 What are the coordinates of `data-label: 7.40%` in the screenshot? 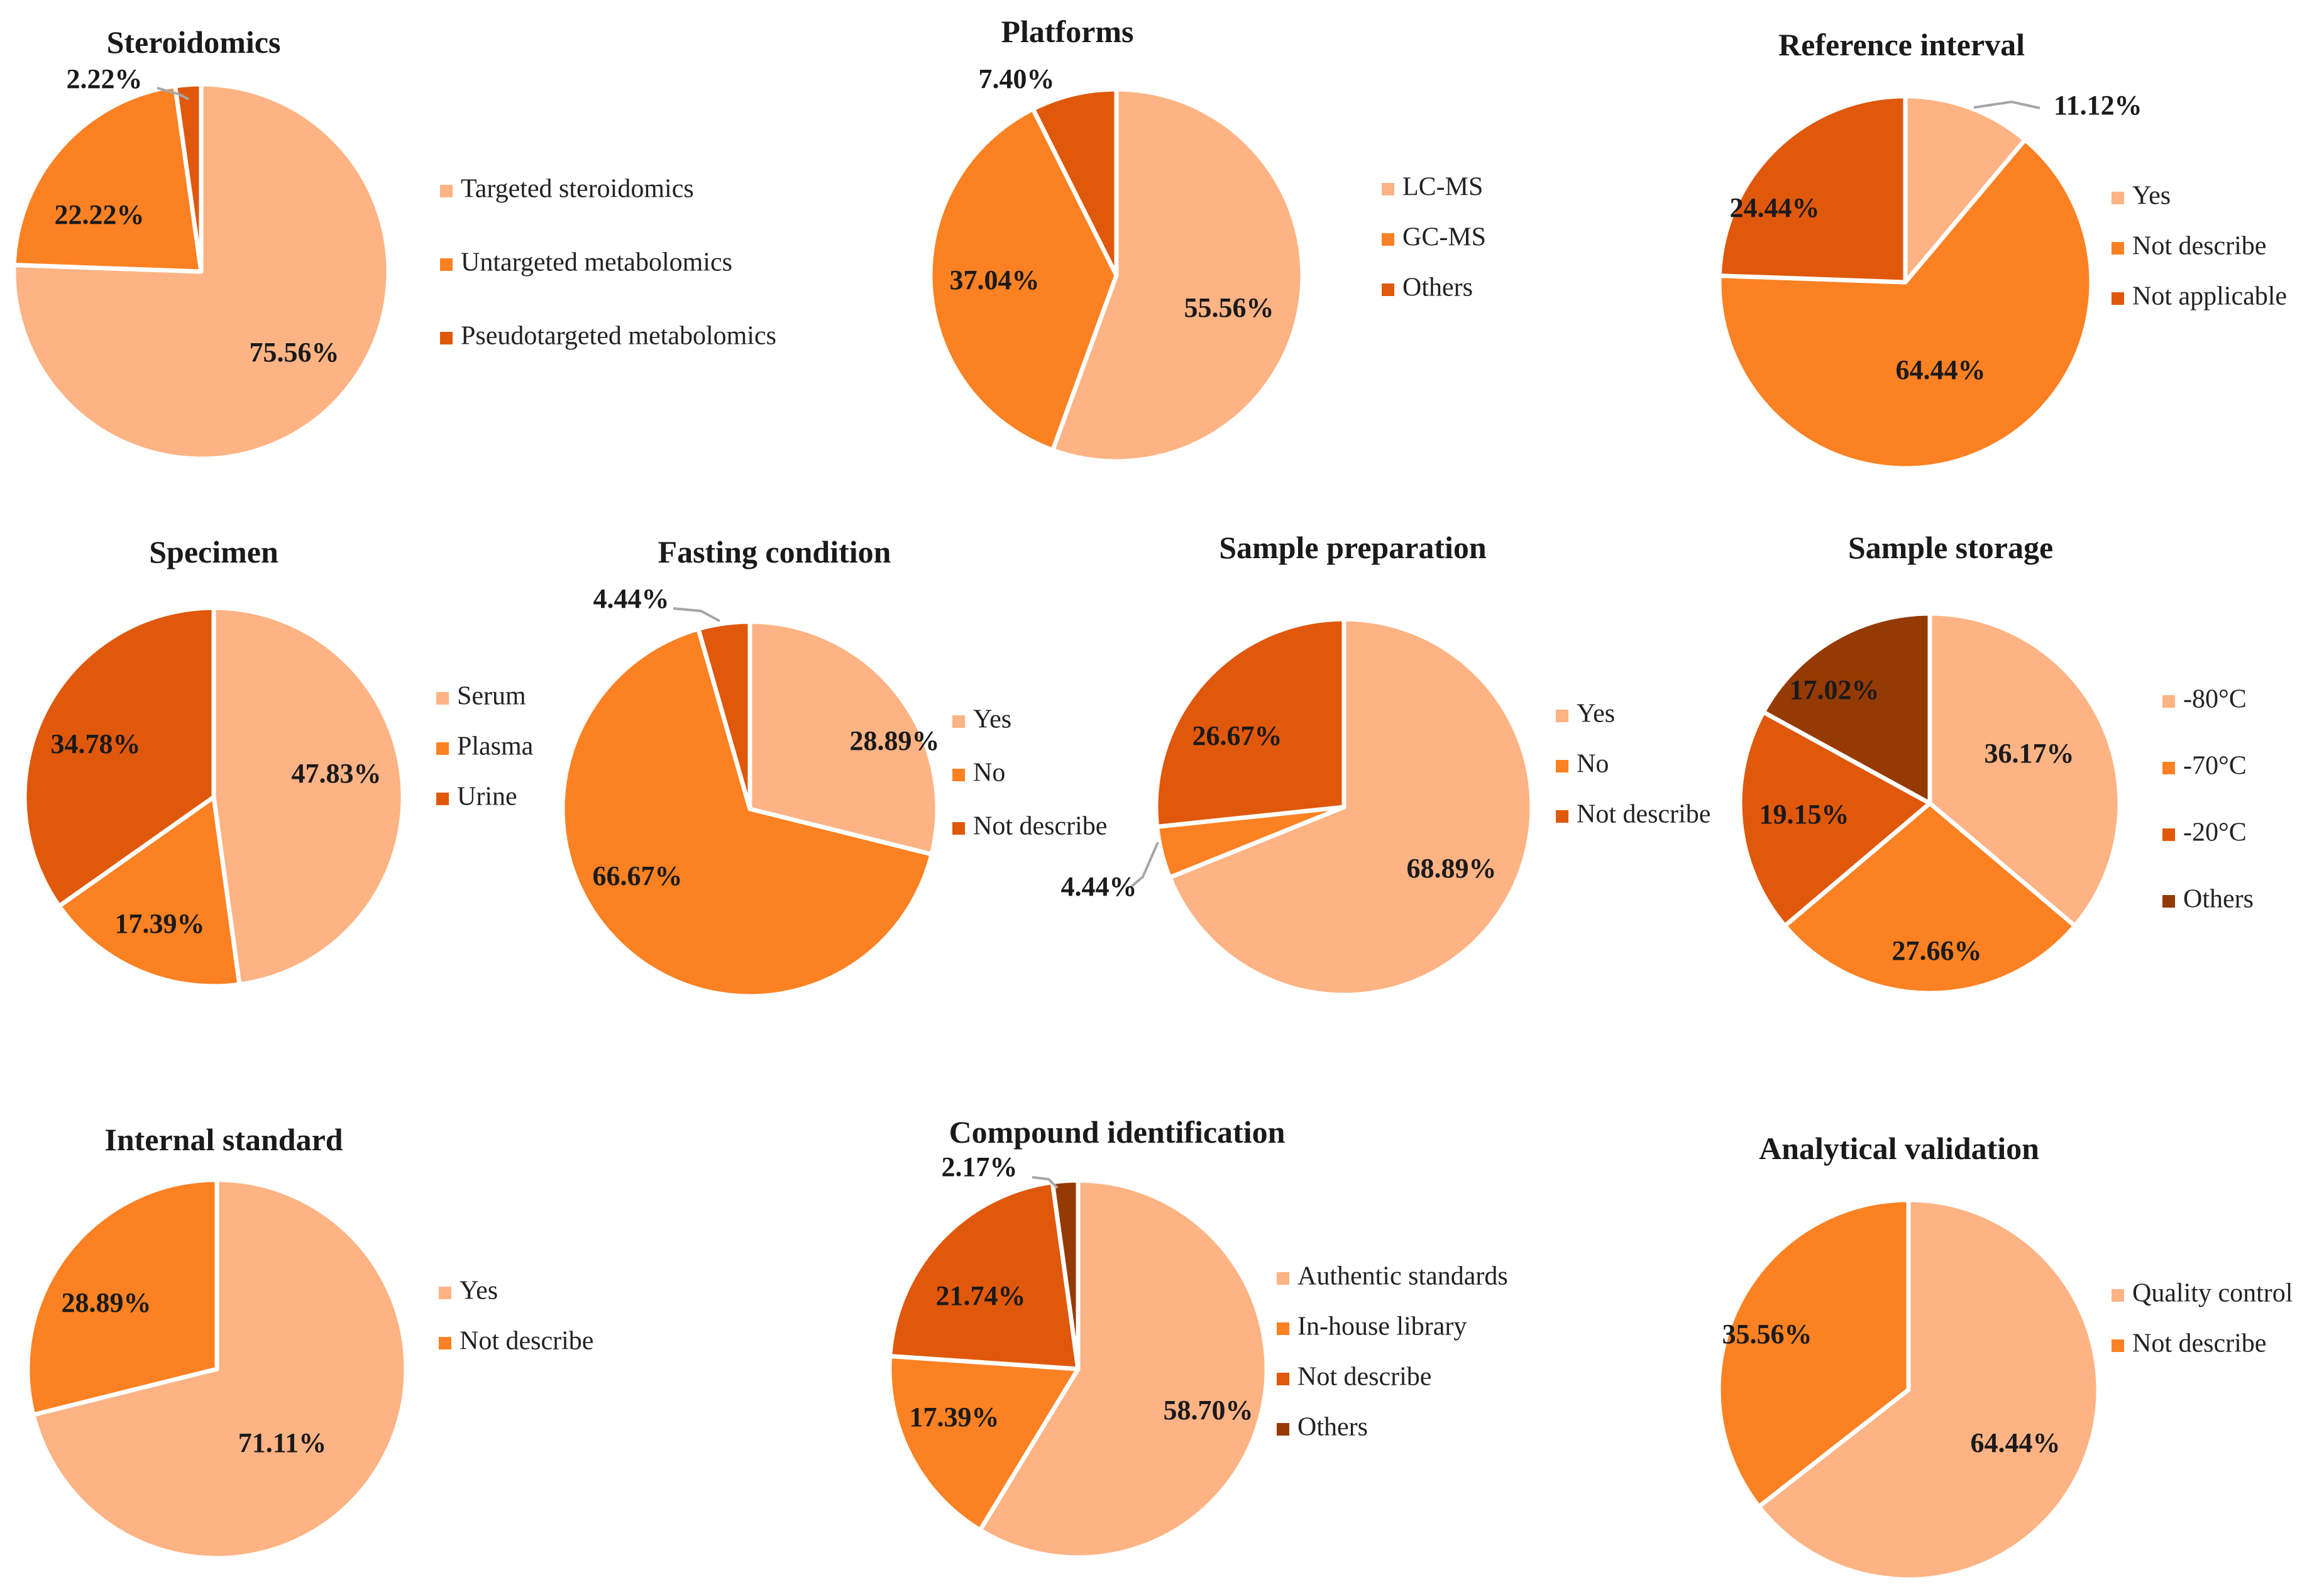 It's located at (1017, 78).